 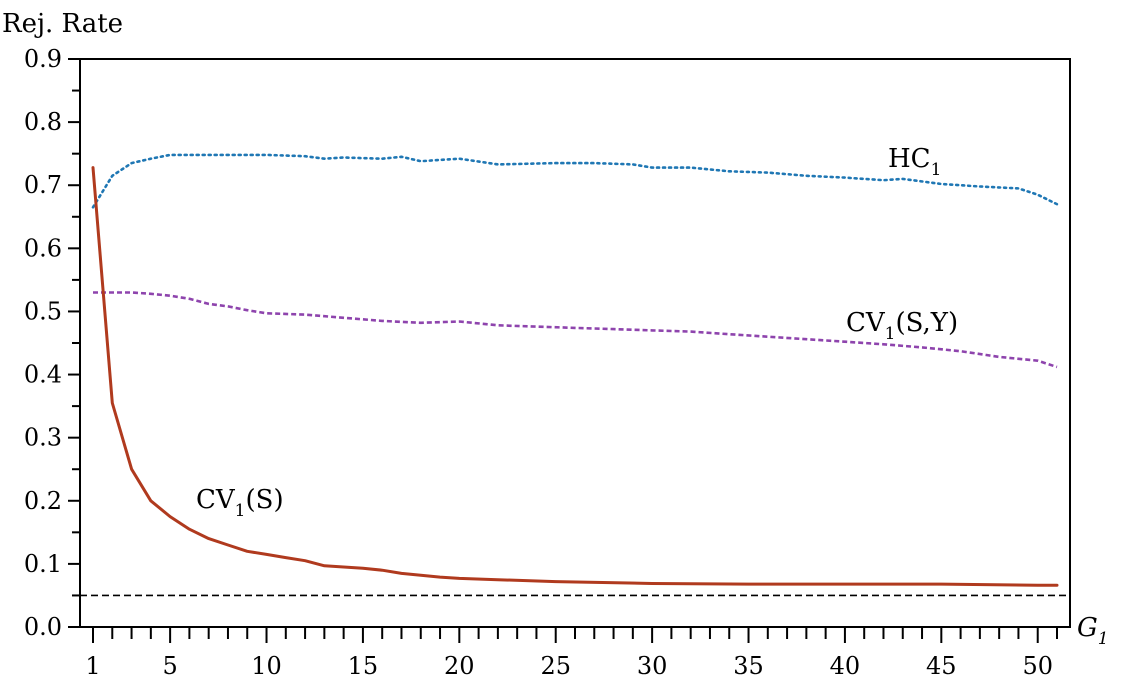 What do you see at coordinates (555, 666) in the screenshot?
I see `x-tick-label: 25` at bounding box center [555, 666].